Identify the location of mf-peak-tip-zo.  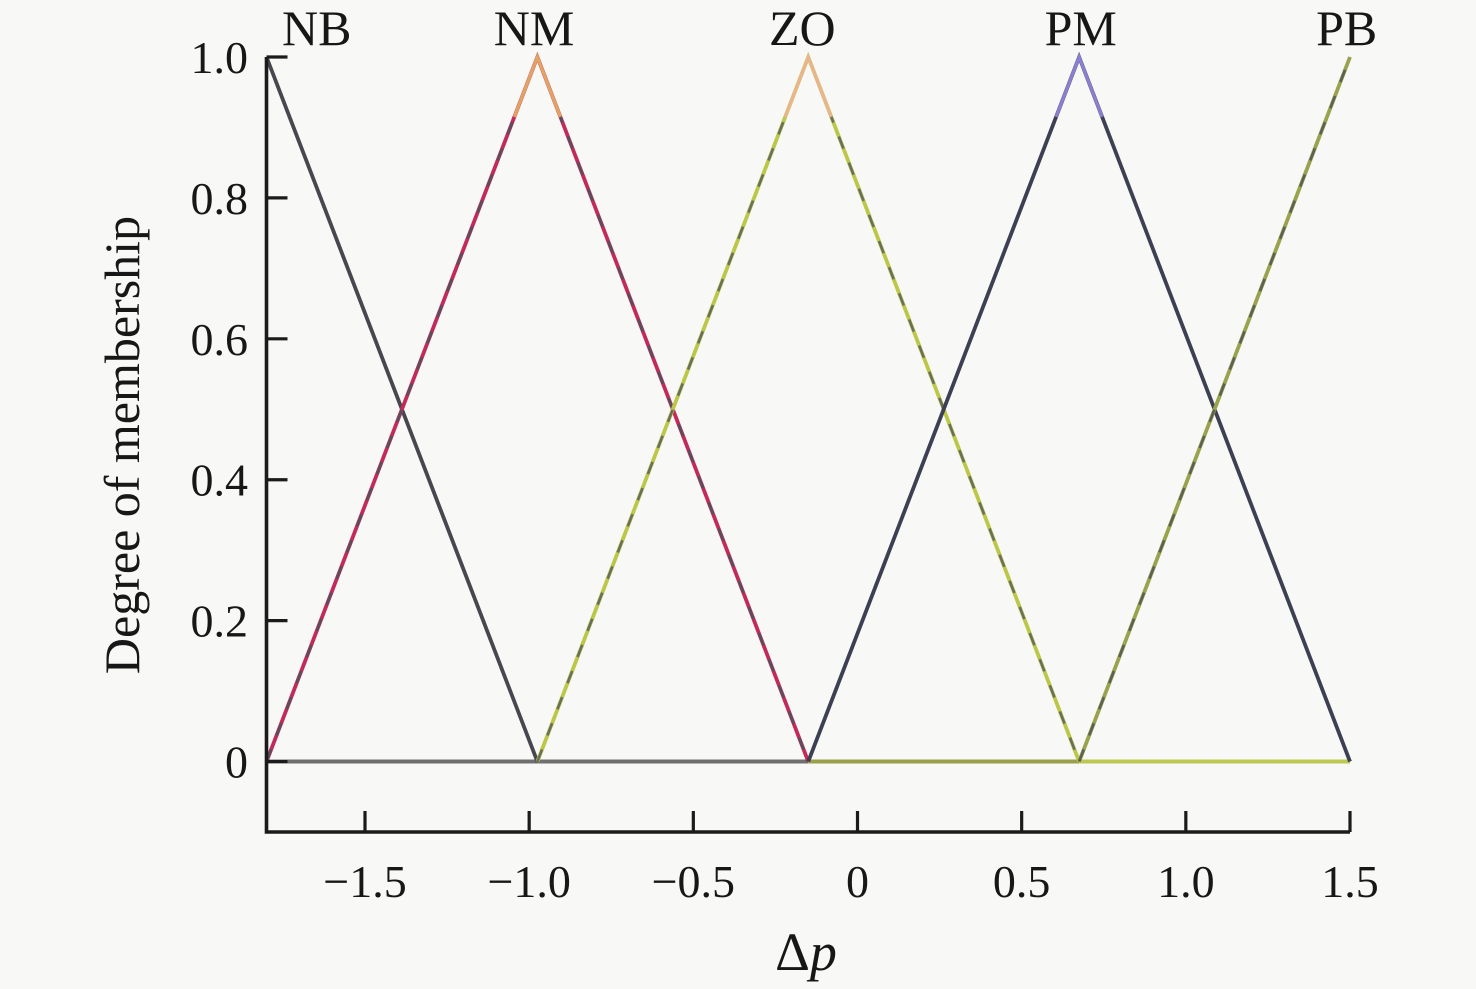
(808, 85).